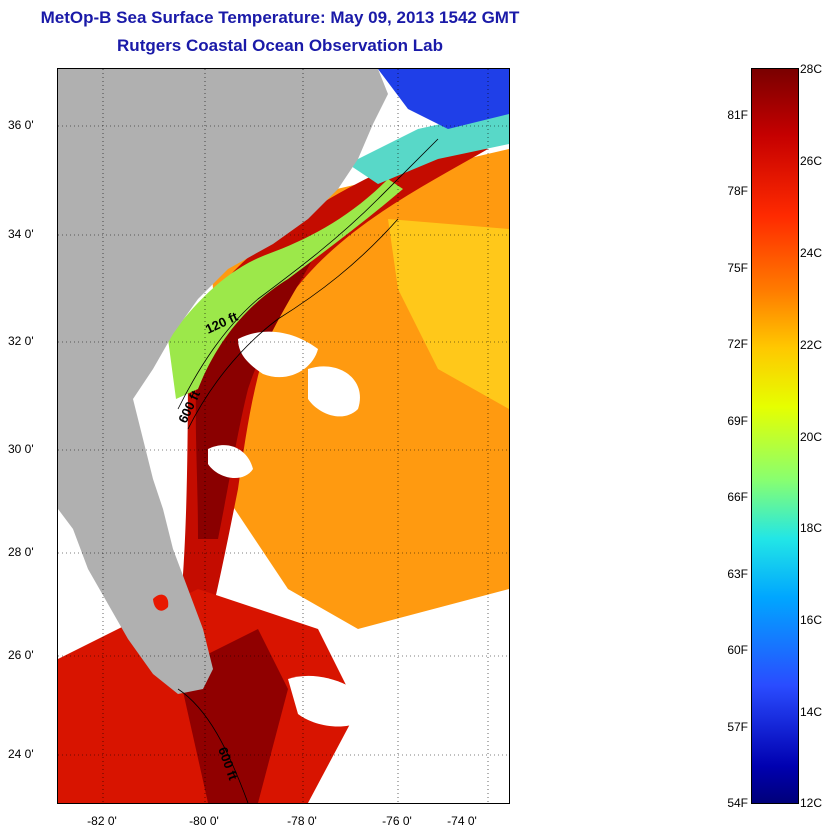 This screenshot has height=832, width=833. Describe the element at coordinates (21, 449) in the screenshot. I see `y-axis-label: 30 0'` at that location.